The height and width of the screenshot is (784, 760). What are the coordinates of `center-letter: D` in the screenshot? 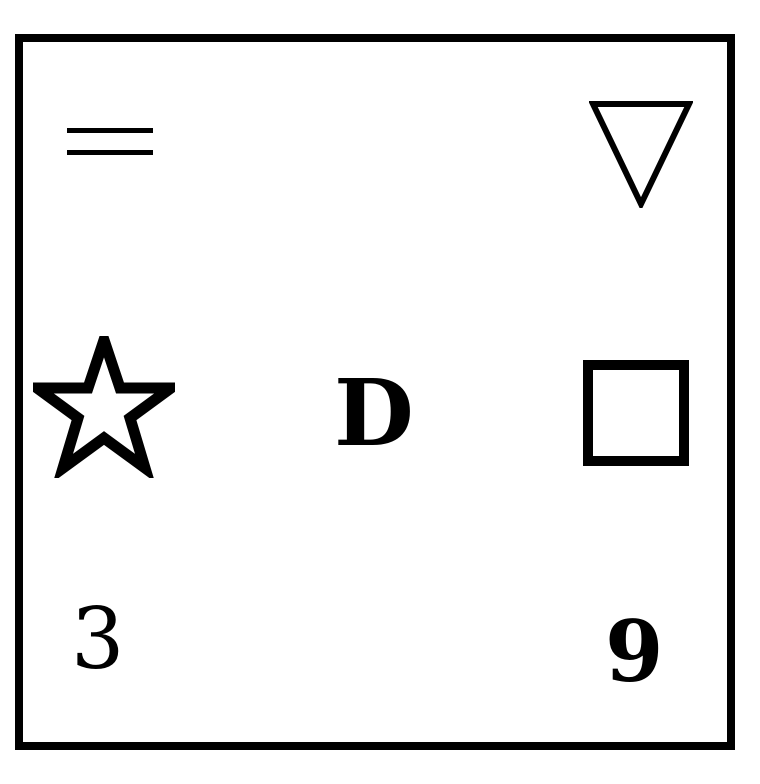 It's located at (374, 413).